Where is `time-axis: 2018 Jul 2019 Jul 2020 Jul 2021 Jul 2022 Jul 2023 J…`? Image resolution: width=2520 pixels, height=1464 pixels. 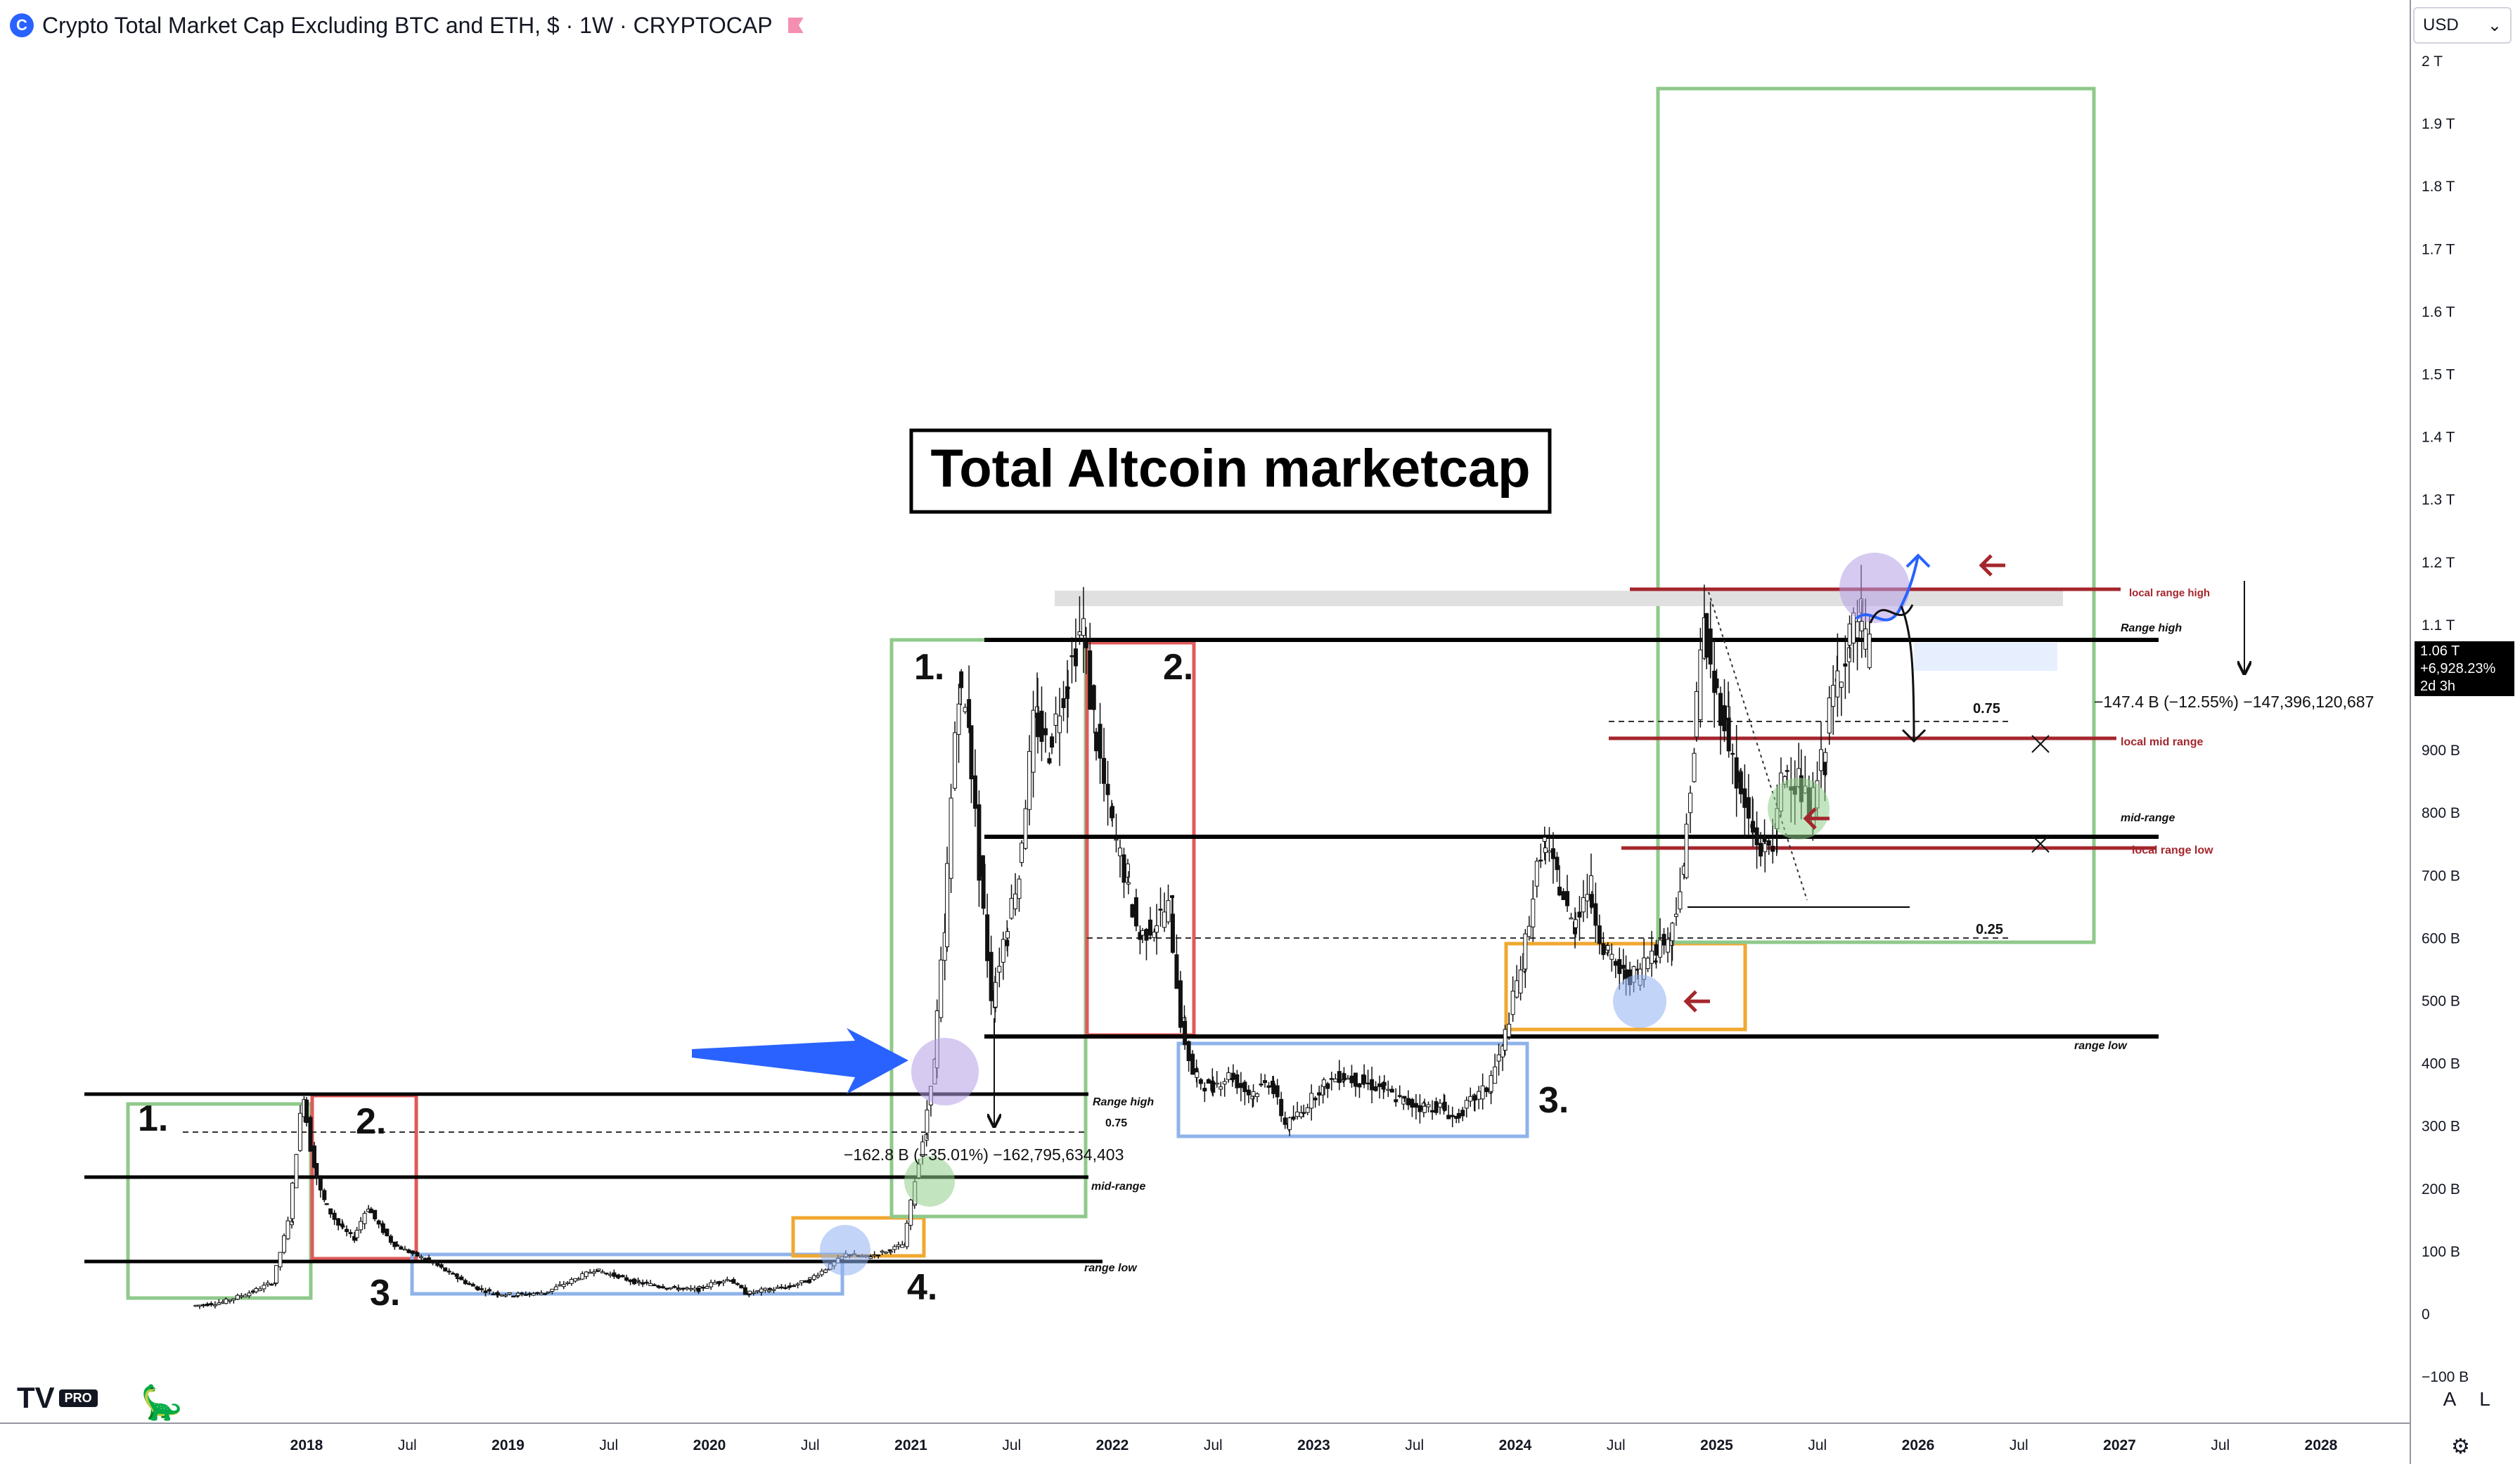 time-axis: 2018 Jul 2019 Jul 2020 Jul 2021 Jul 2022 Jul 2023 J… is located at coordinates (1314, 1445).